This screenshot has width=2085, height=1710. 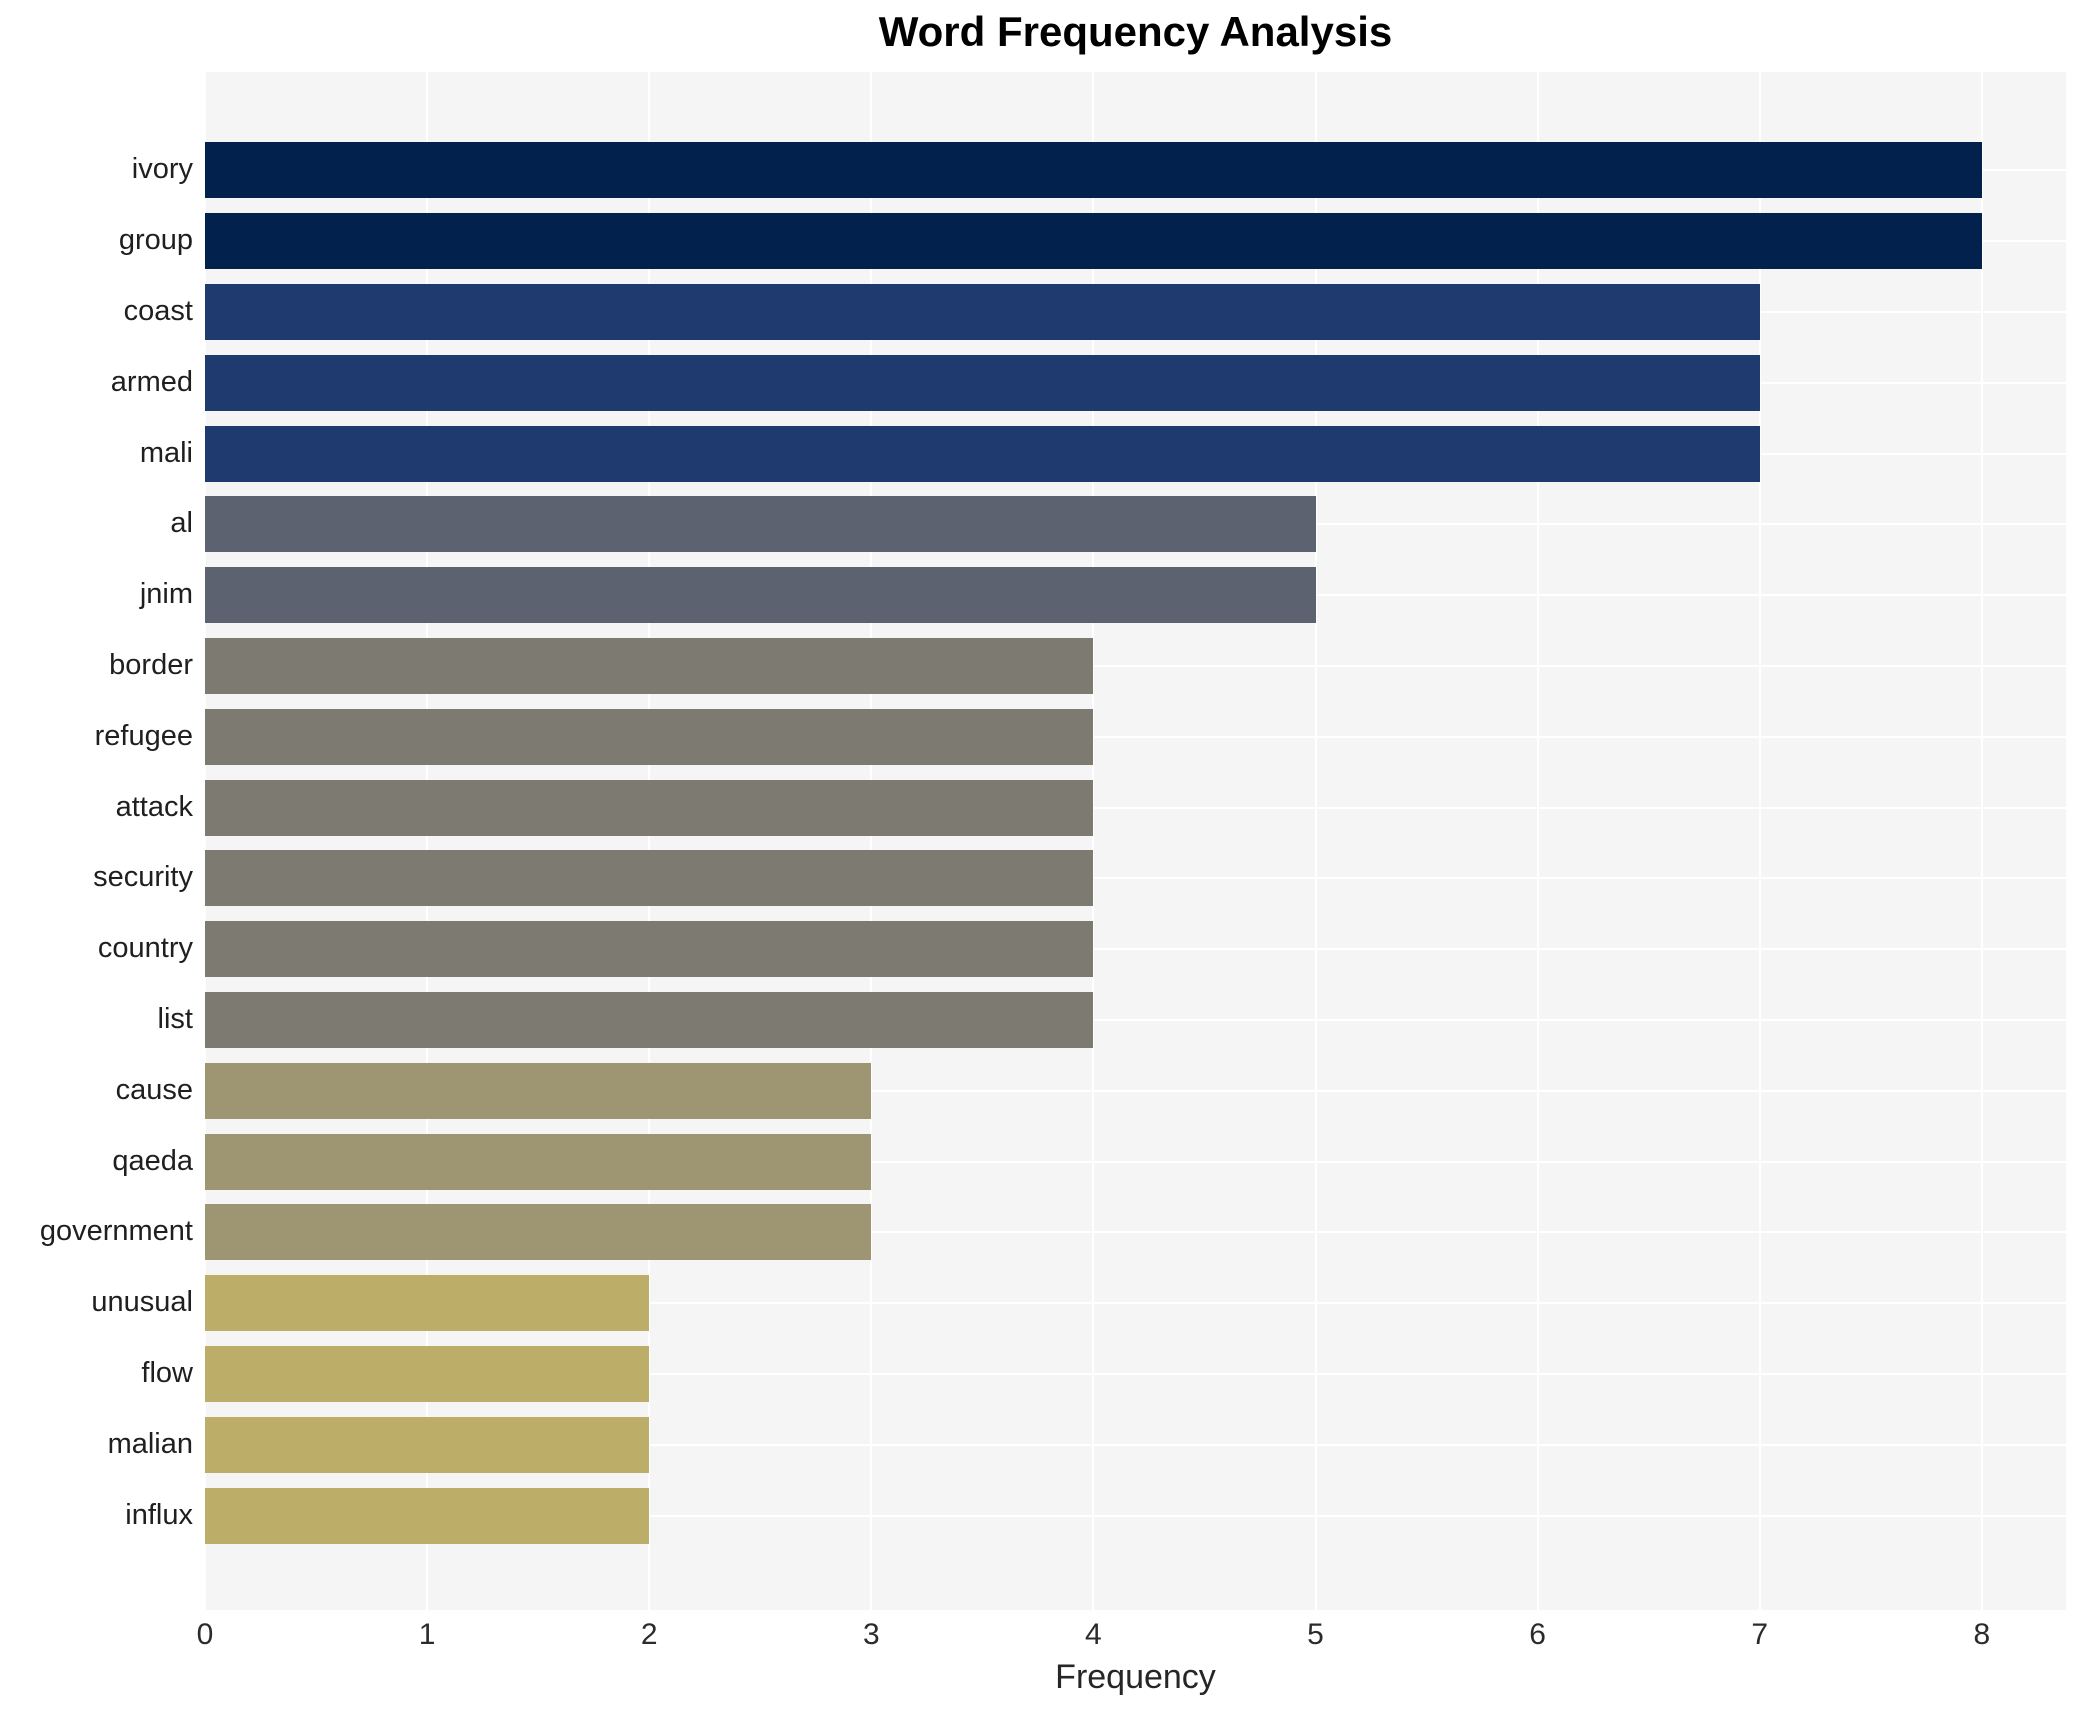 What do you see at coordinates (1135, 1232) in the screenshot?
I see `gridline-y-government` at bounding box center [1135, 1232].